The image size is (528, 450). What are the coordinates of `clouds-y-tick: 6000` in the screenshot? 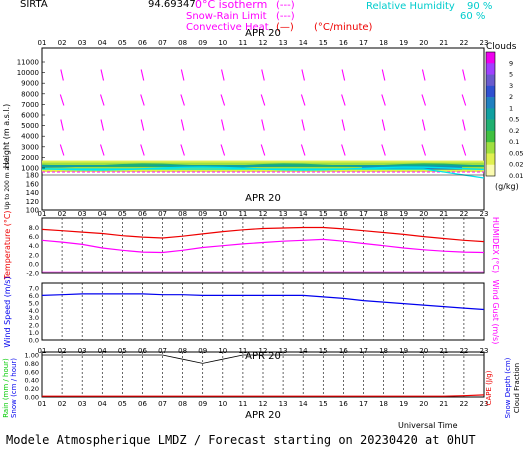 It's located at (30, 116).